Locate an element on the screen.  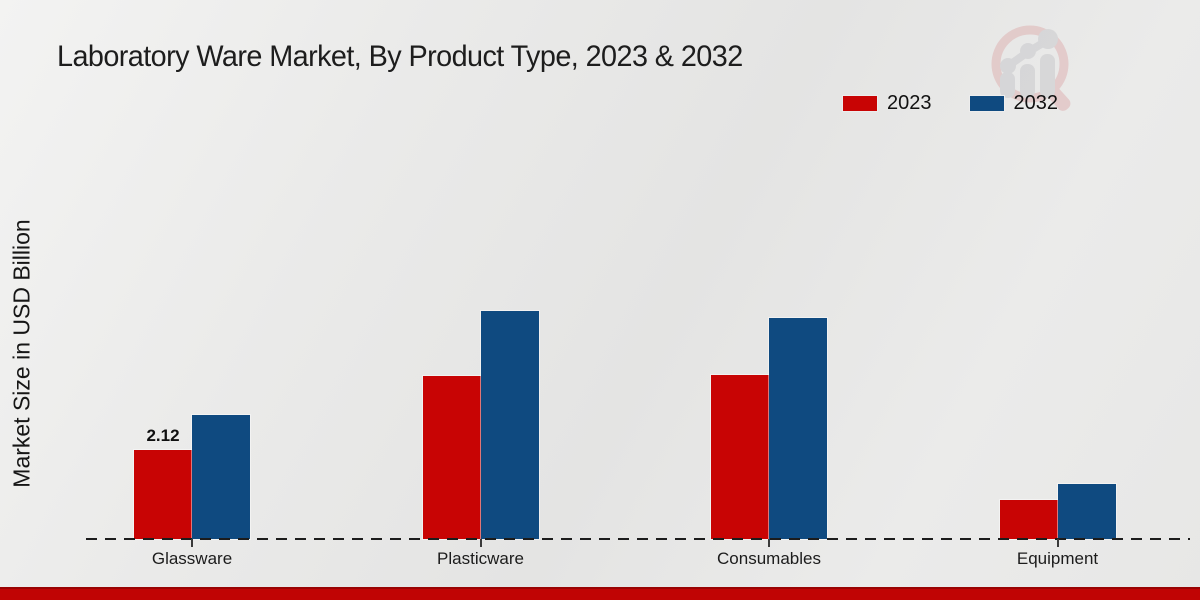
legend-item-2032: 2032 is located at coordinates (1014, 103).